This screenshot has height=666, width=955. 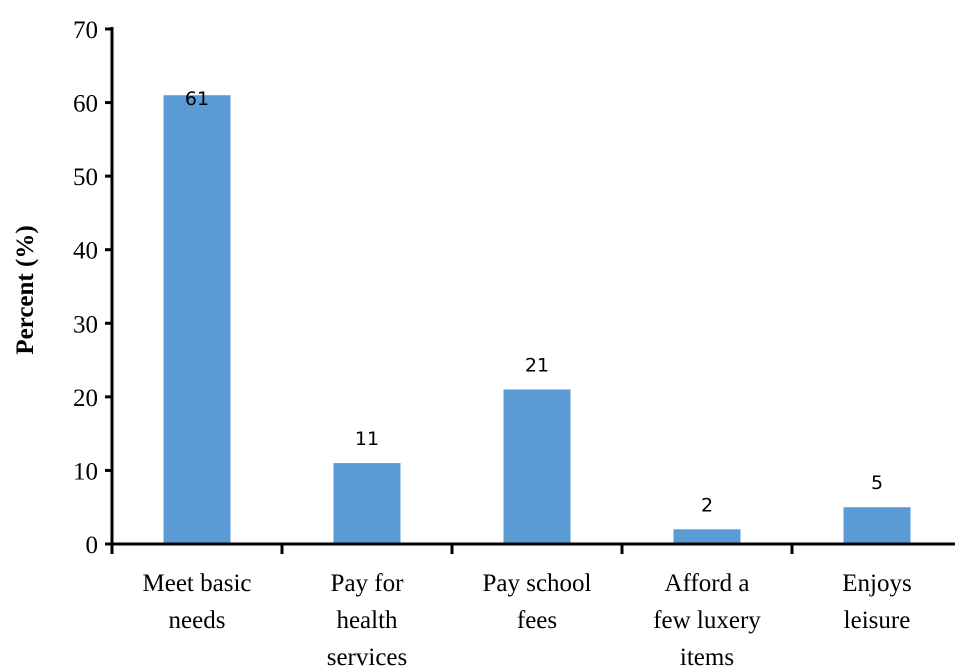 What do you see at coordinates (876, 602) in the screenshot?
I see `category-label-4: Enjoys leisure` at bounding box center [876, 602].